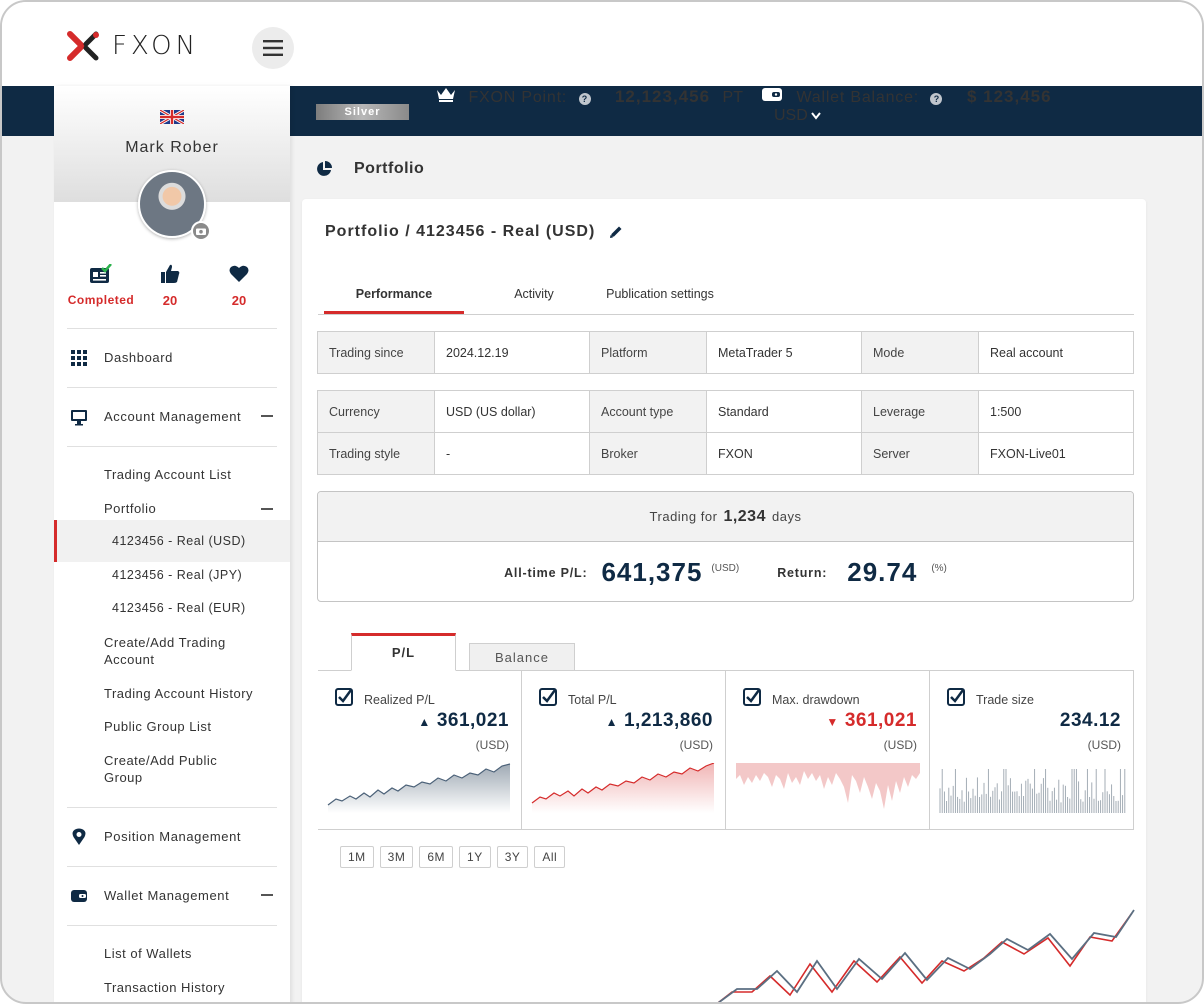 This screenshot has width=1204, height=1004. What do you see at coordinates (732, 97) in the screenshot?
I see `fxon-point-unit: PT` at bounding box center [732, 97].